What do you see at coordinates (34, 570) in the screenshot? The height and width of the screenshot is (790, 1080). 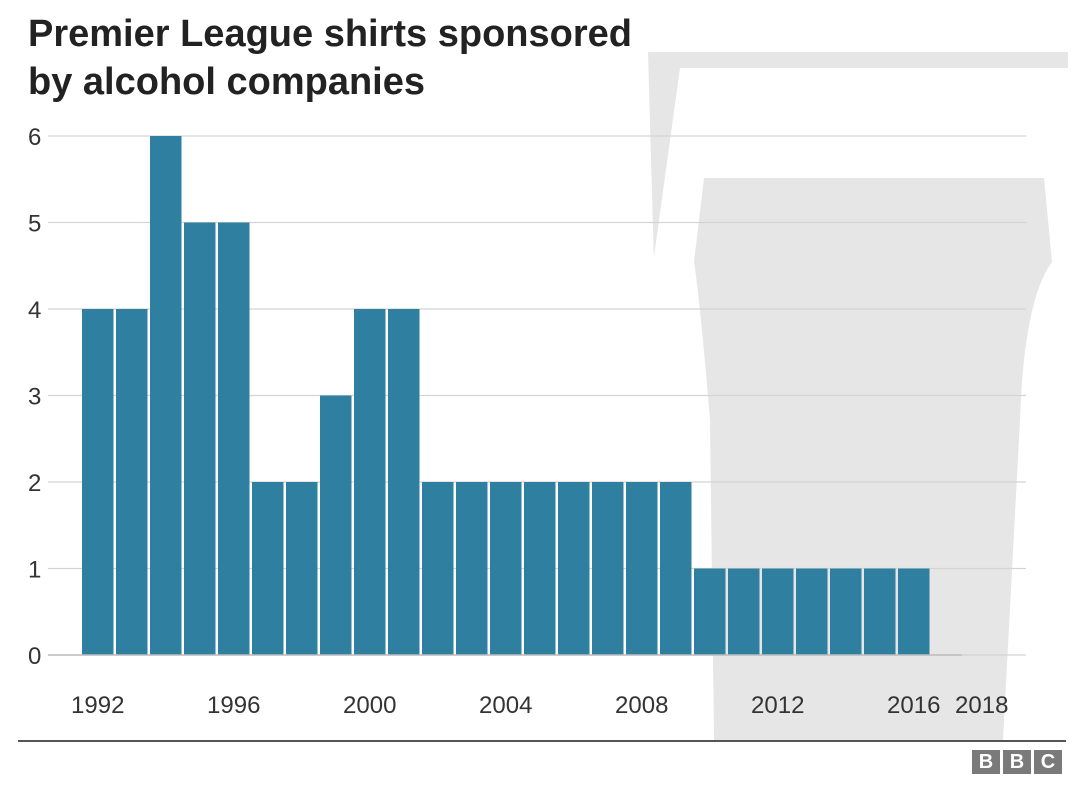 I see `y-tick-label: 1` at bounding box center [34, 570].